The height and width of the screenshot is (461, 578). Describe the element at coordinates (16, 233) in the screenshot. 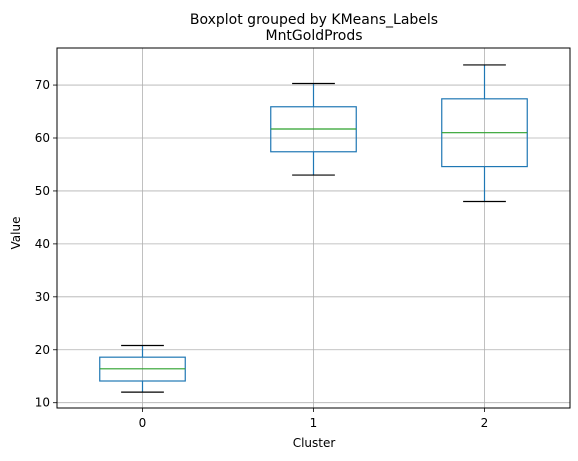

I see `y-axis-label: Value` at that location.